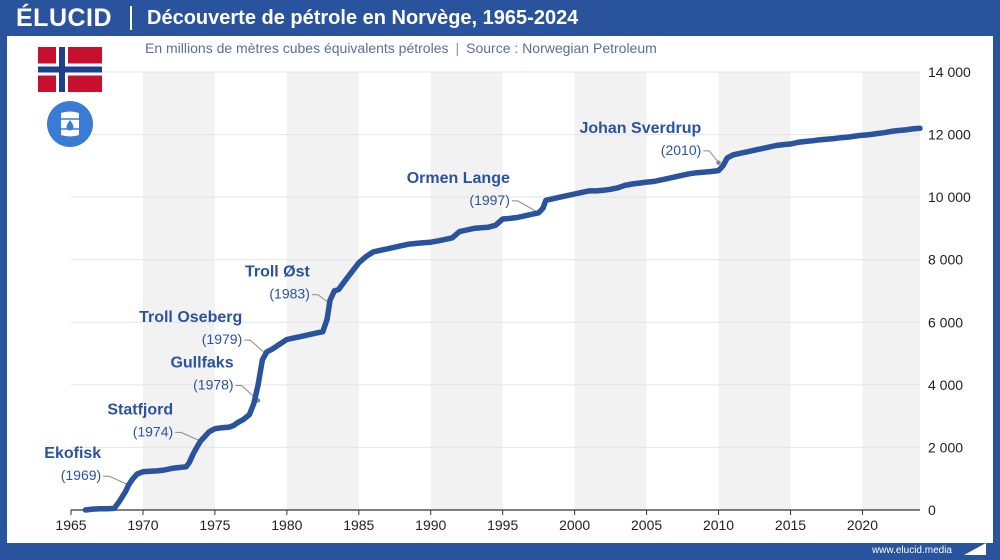 Image resolution: width=1000 pixels, height=560 pixels. What do you see at coordinates (70, 525) in the screenshot?
I see `x-tick-label: 1965` at bounding box center [70, 525].